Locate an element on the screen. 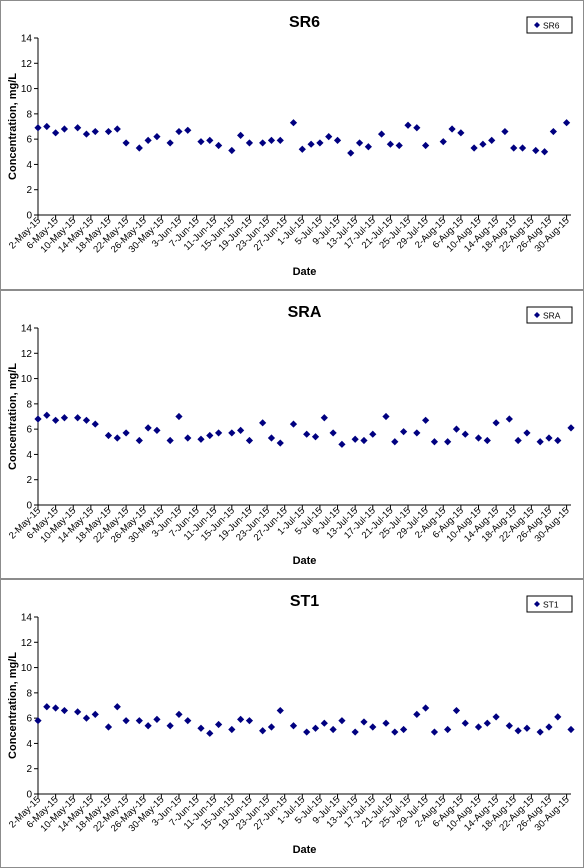  legend-box is located at coordinates (549, 604).